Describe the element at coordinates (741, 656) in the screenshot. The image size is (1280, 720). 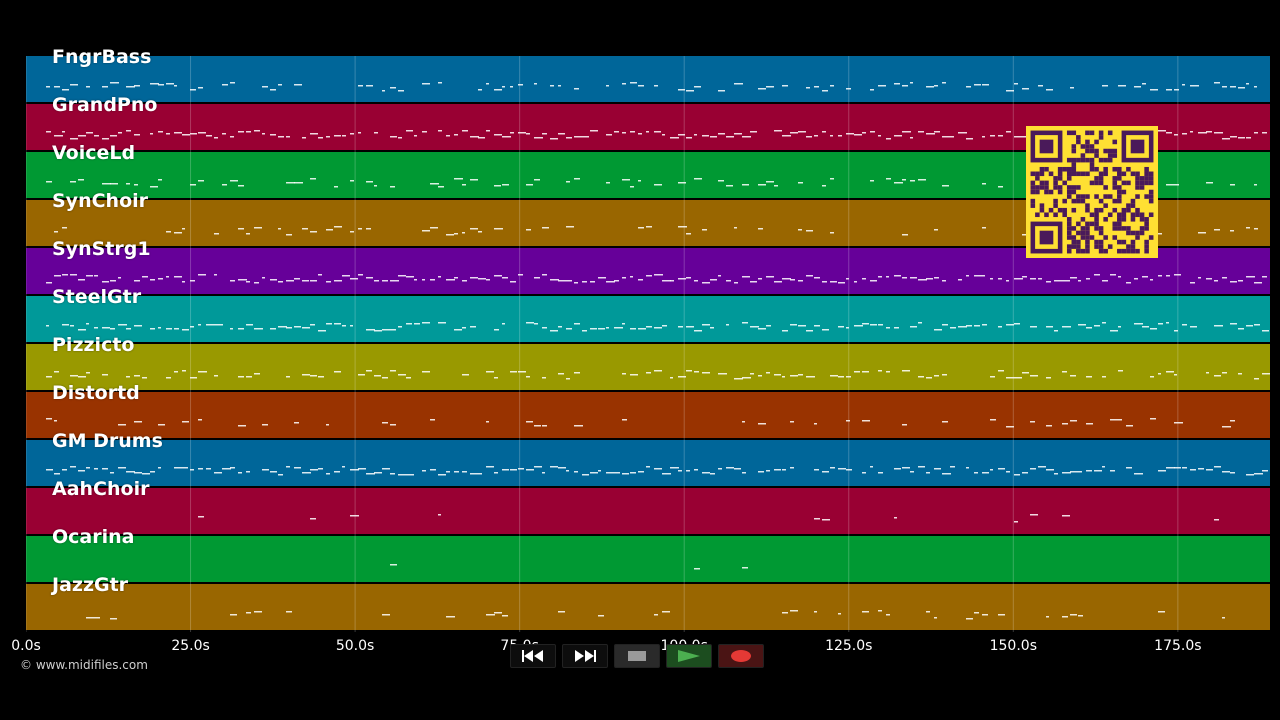
I see `record-button` at that location.